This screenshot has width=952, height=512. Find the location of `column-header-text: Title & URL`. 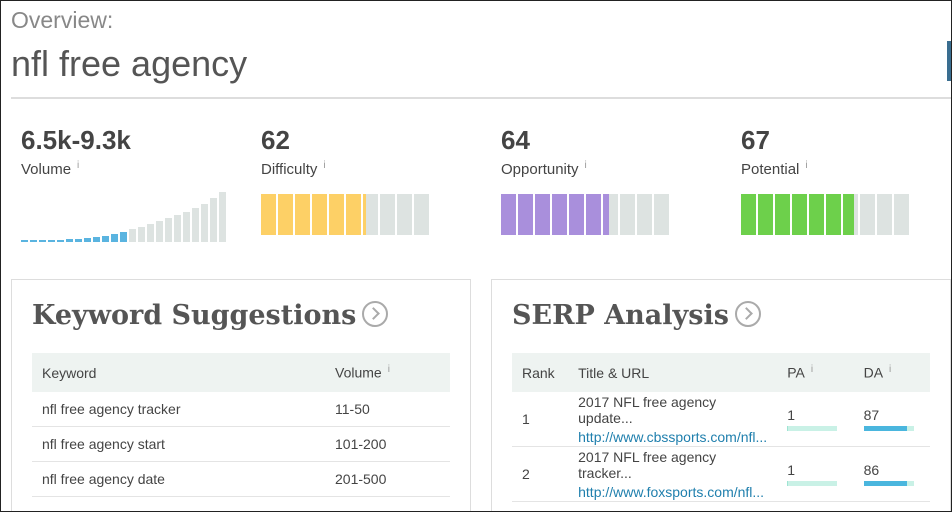

column-header-text: Title & URL is located at coordinates (614, 372).